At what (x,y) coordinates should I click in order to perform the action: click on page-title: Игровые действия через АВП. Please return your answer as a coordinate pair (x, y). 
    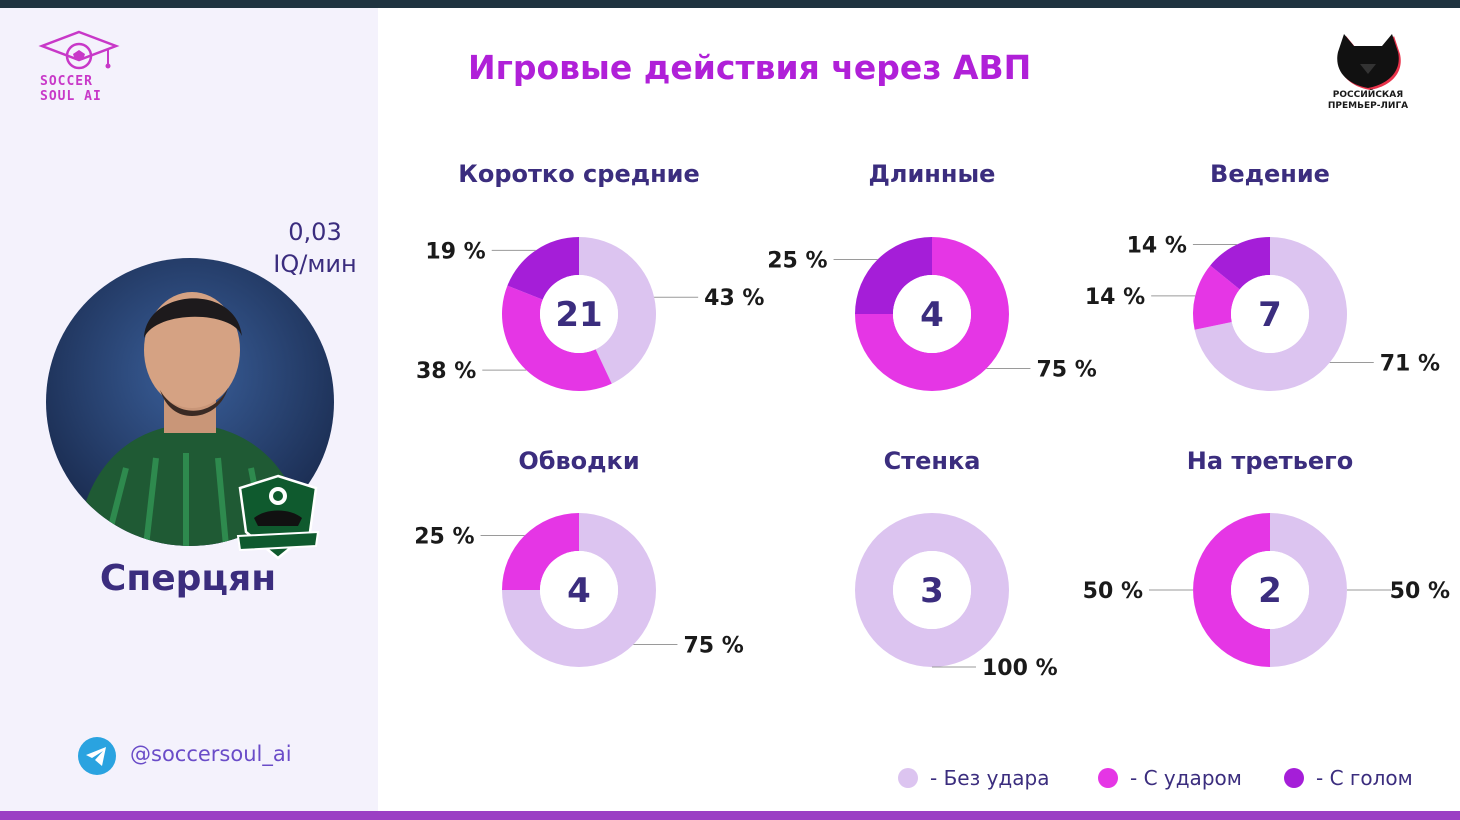
    Looking at the image, I should click on (750, 67).